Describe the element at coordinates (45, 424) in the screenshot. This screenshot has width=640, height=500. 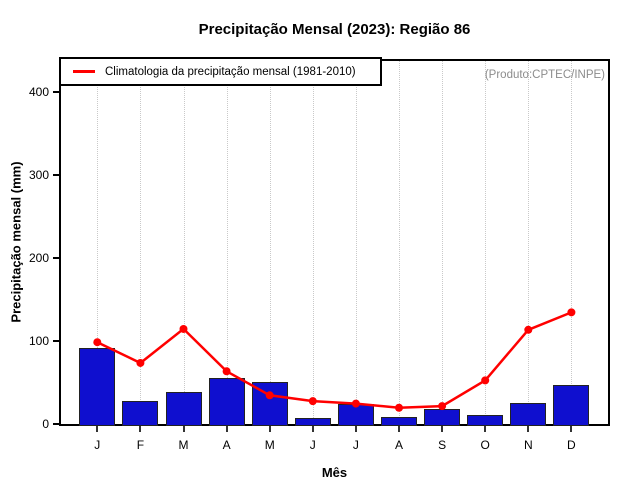
I see `y-tick-label: 0` at that location.